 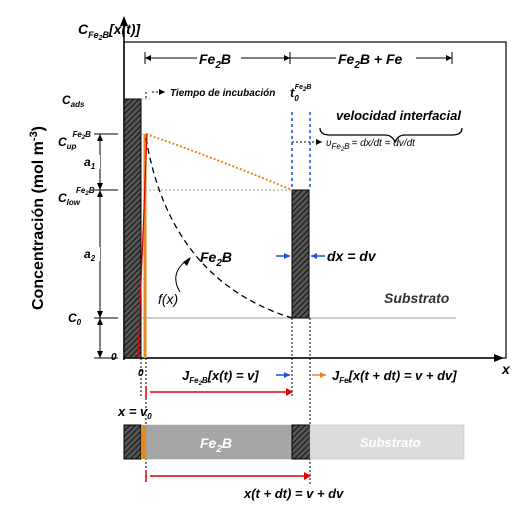 I want to click on c0-label: C0, so click(x=75, y=319).